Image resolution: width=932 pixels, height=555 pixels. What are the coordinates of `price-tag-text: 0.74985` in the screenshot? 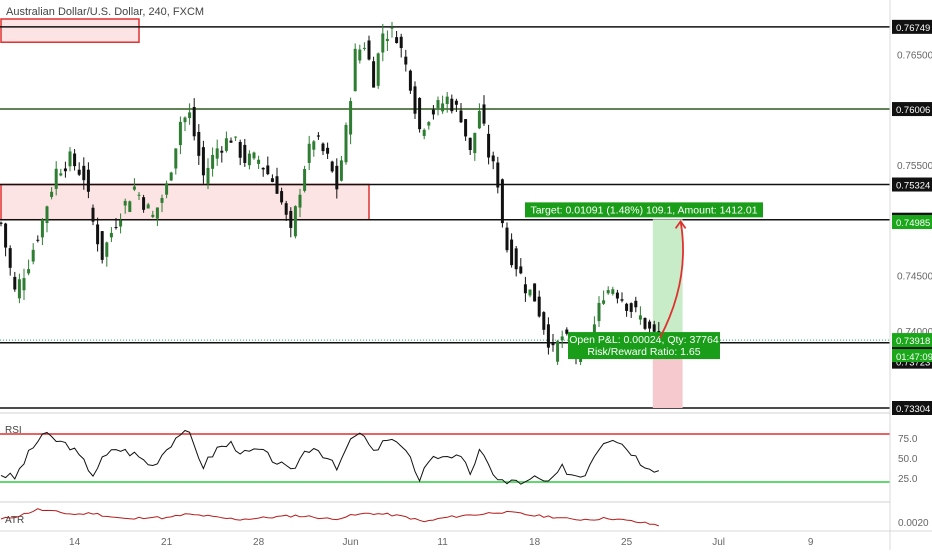 It's located at (913, 223).